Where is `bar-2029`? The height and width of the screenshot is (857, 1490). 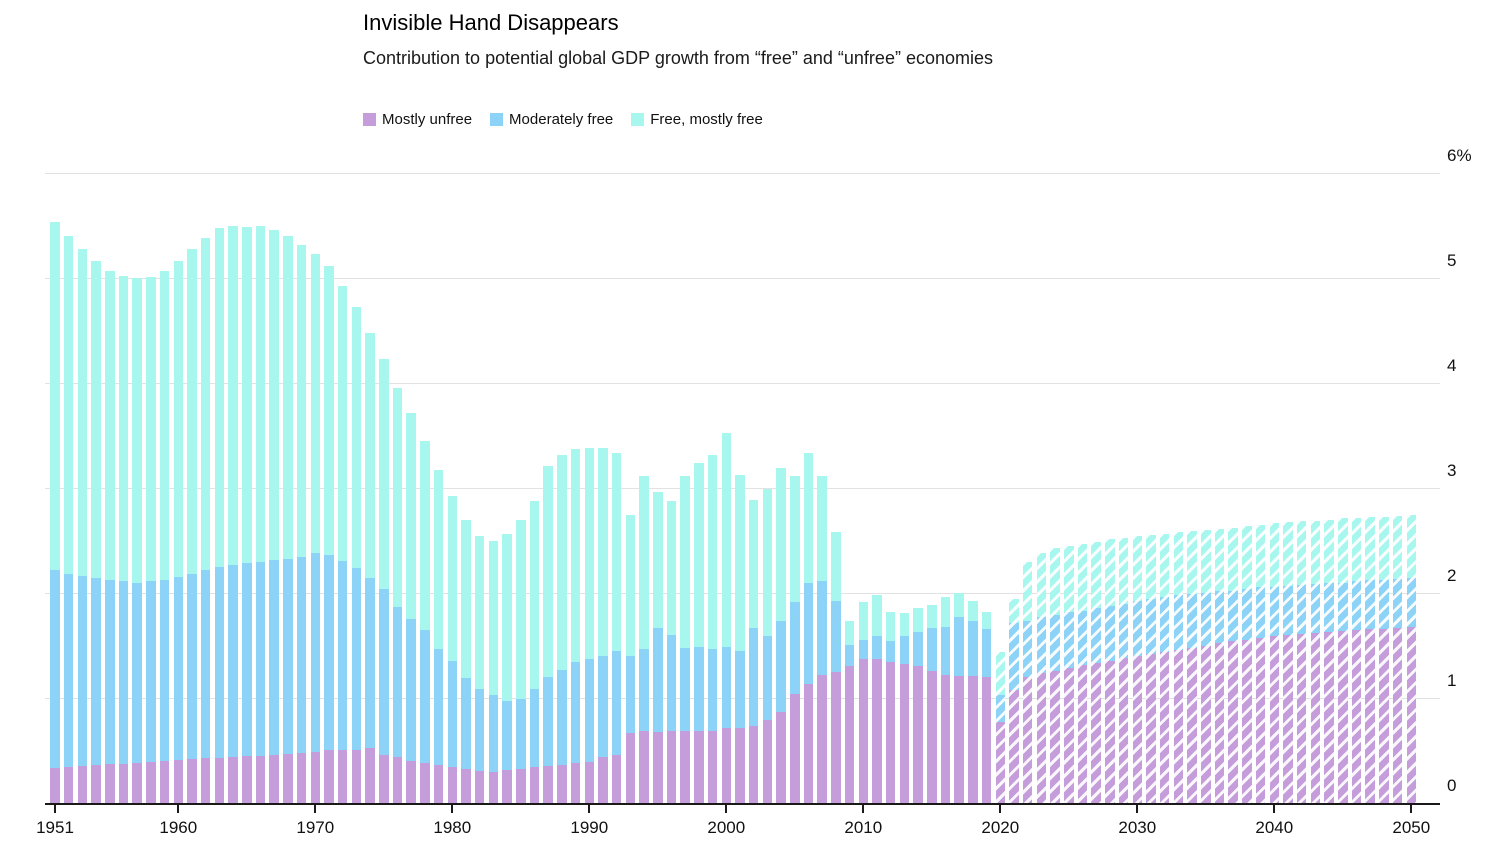 bar-2029 is located at coordinates (1123, 670).